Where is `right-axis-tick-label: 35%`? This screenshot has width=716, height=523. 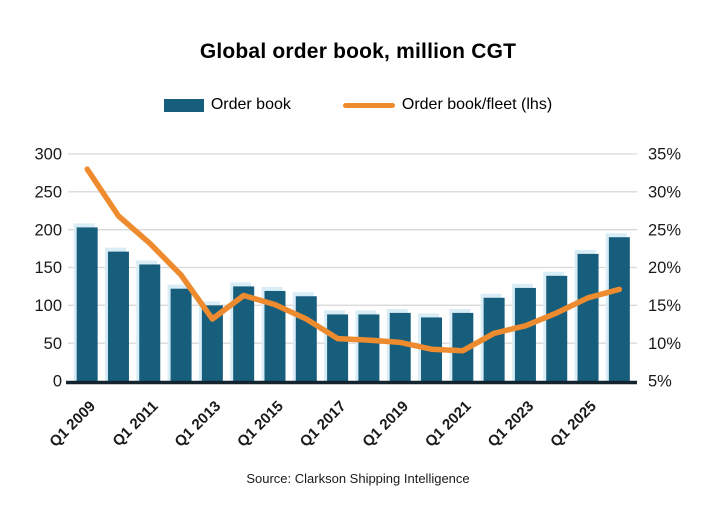
right-axis-tick-label: 35% is located at coordinates (664, 155).